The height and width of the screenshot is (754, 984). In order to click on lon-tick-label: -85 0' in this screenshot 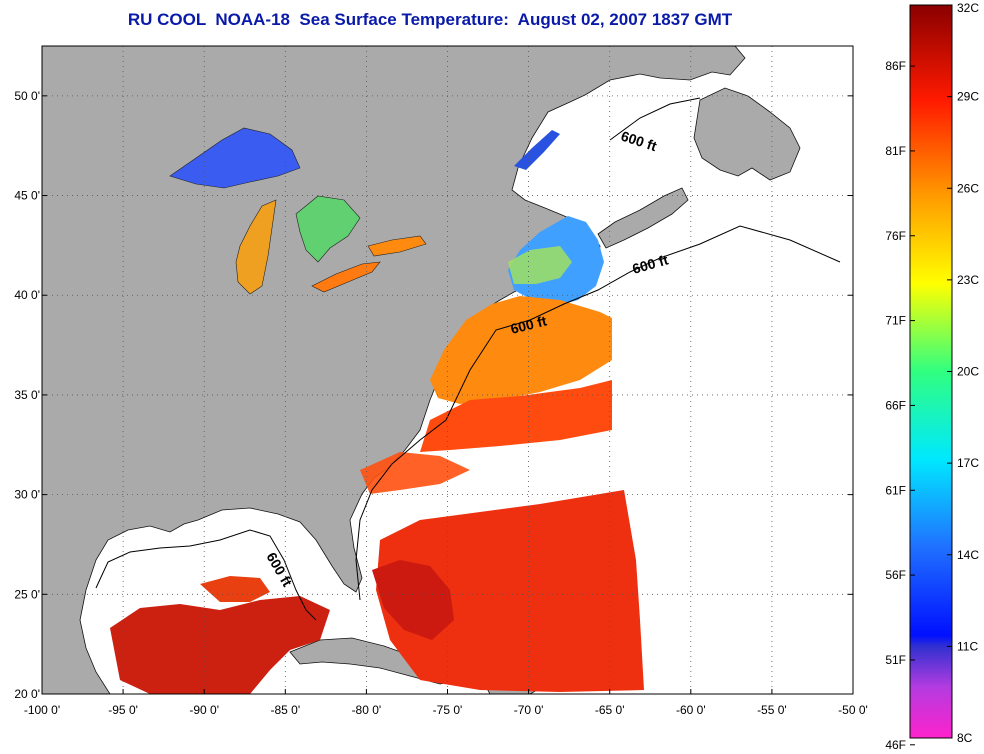, I will do `click(285, 710)`.